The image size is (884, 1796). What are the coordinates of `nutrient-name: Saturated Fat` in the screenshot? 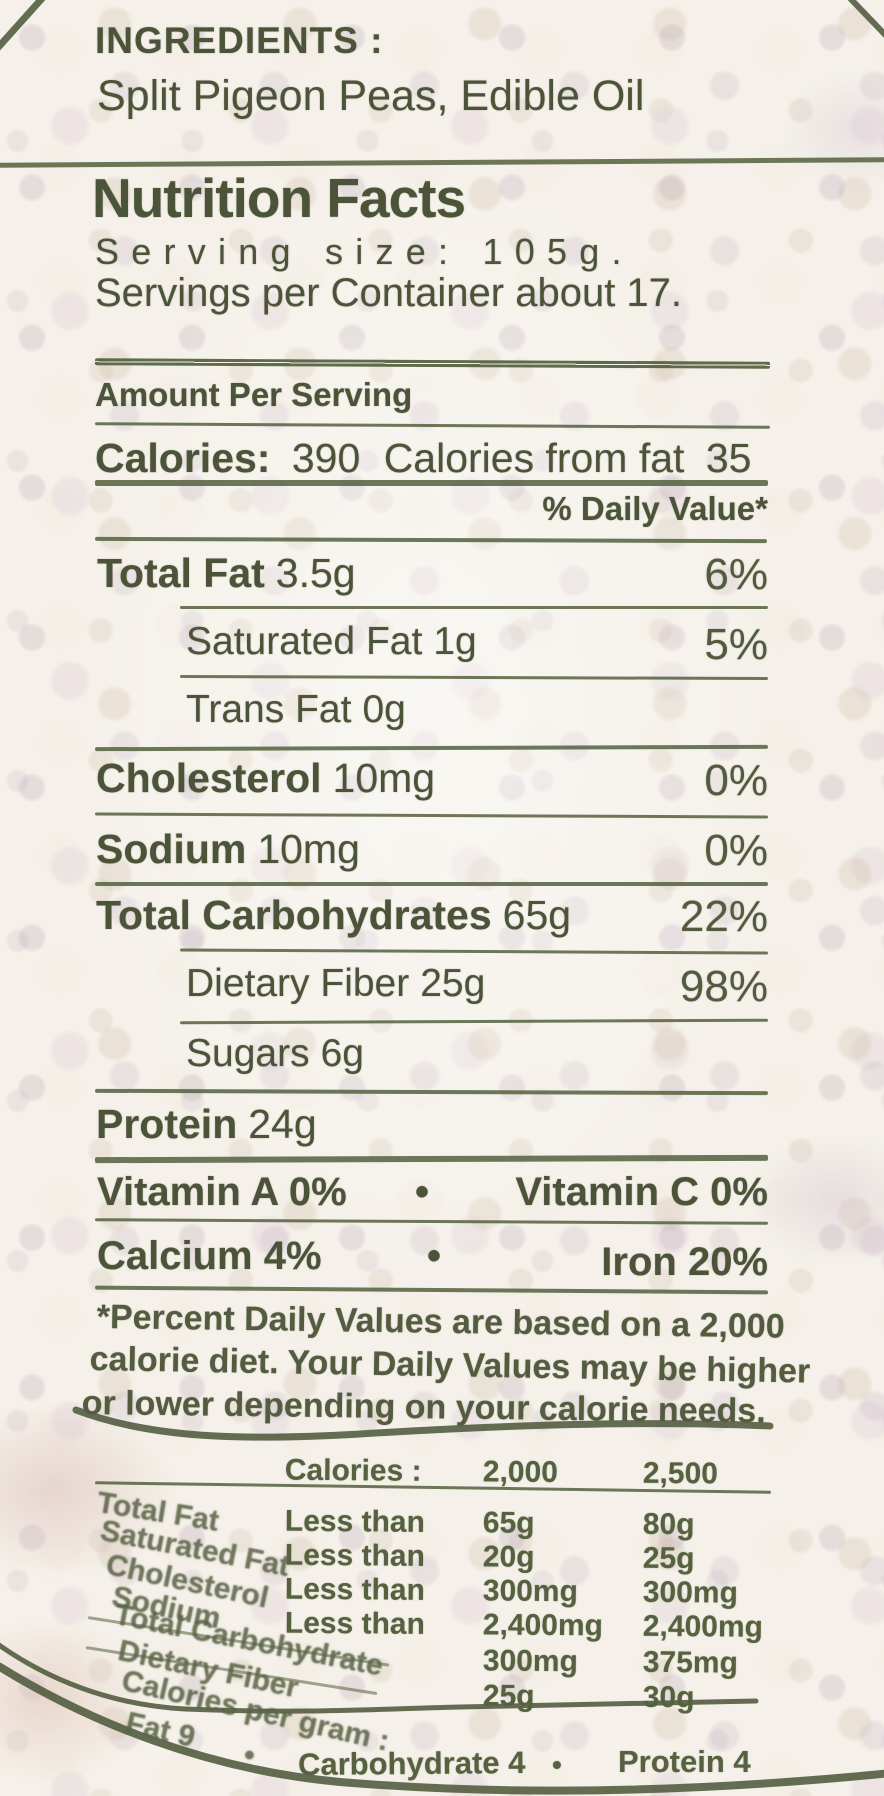 It's located at (304, 641).